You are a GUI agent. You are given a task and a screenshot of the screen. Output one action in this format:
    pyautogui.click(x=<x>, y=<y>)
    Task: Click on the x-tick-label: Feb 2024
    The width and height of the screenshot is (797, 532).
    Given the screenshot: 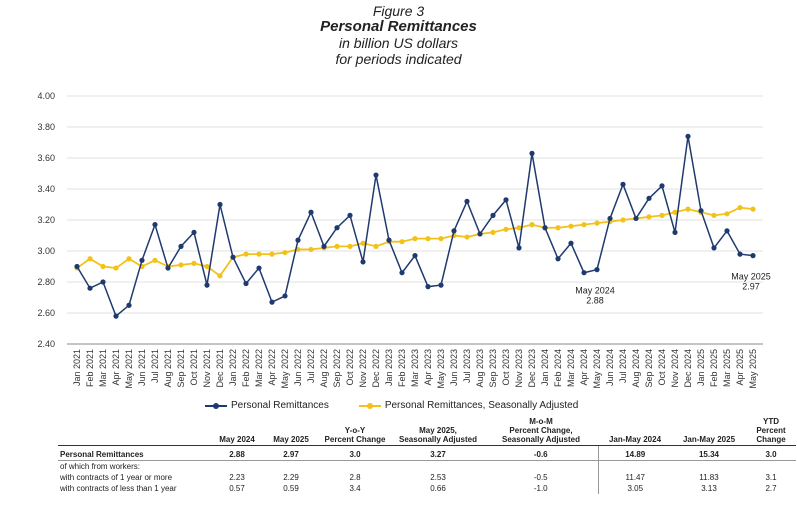 What is the action you would take?
    pyautogui.click(x=558, y=368)
    